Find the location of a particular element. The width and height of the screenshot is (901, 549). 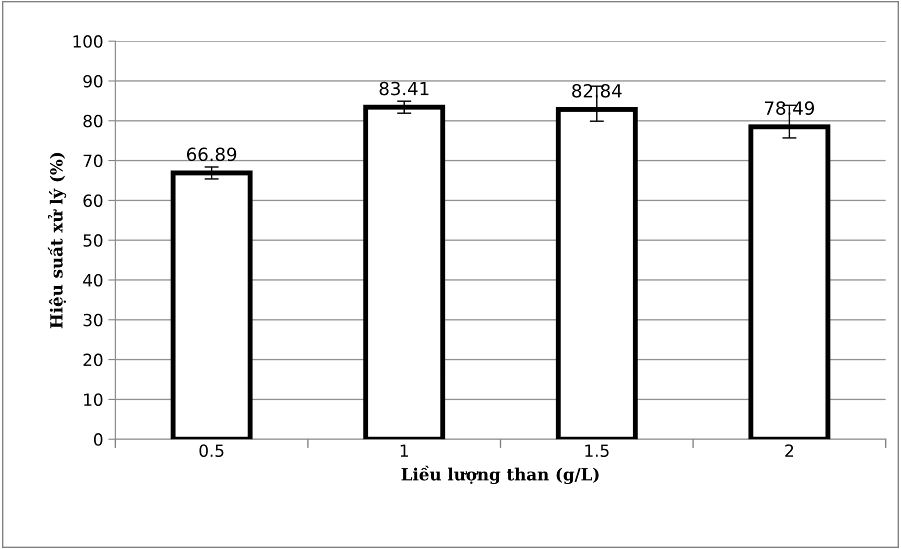

x-tick-label: 0.5 is located at coordinates (211, 450).